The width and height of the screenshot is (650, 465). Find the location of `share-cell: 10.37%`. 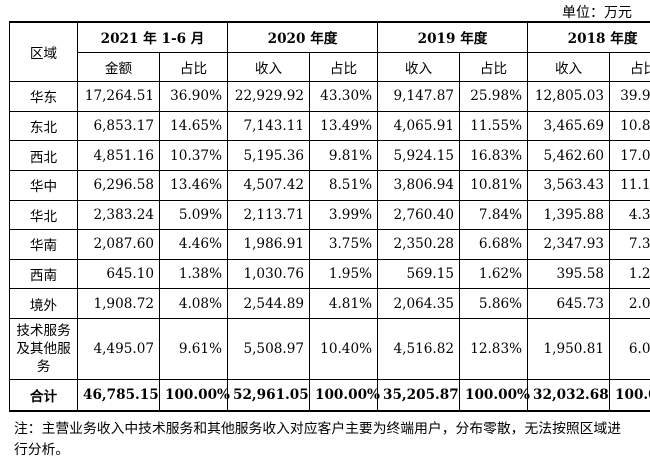

share-cell: 10.37% is located at coordinates (193, 155).